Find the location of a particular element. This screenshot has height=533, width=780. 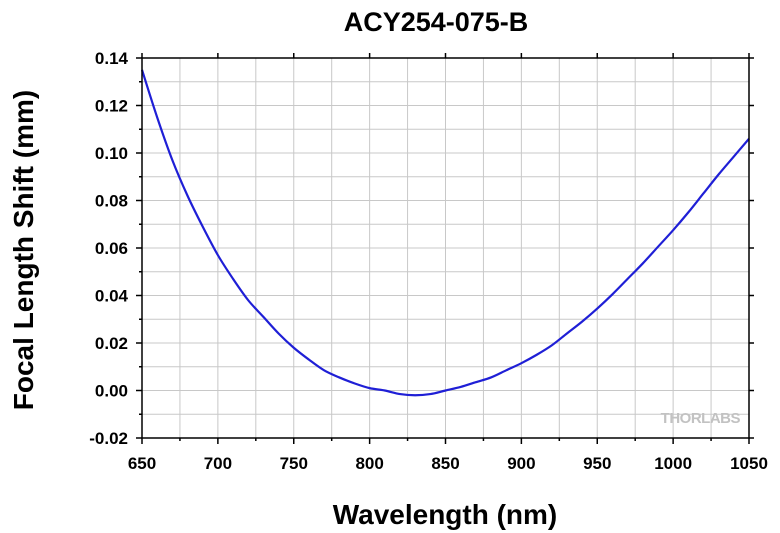

x-tick-label: 850 is located at coordinates (445, 463).